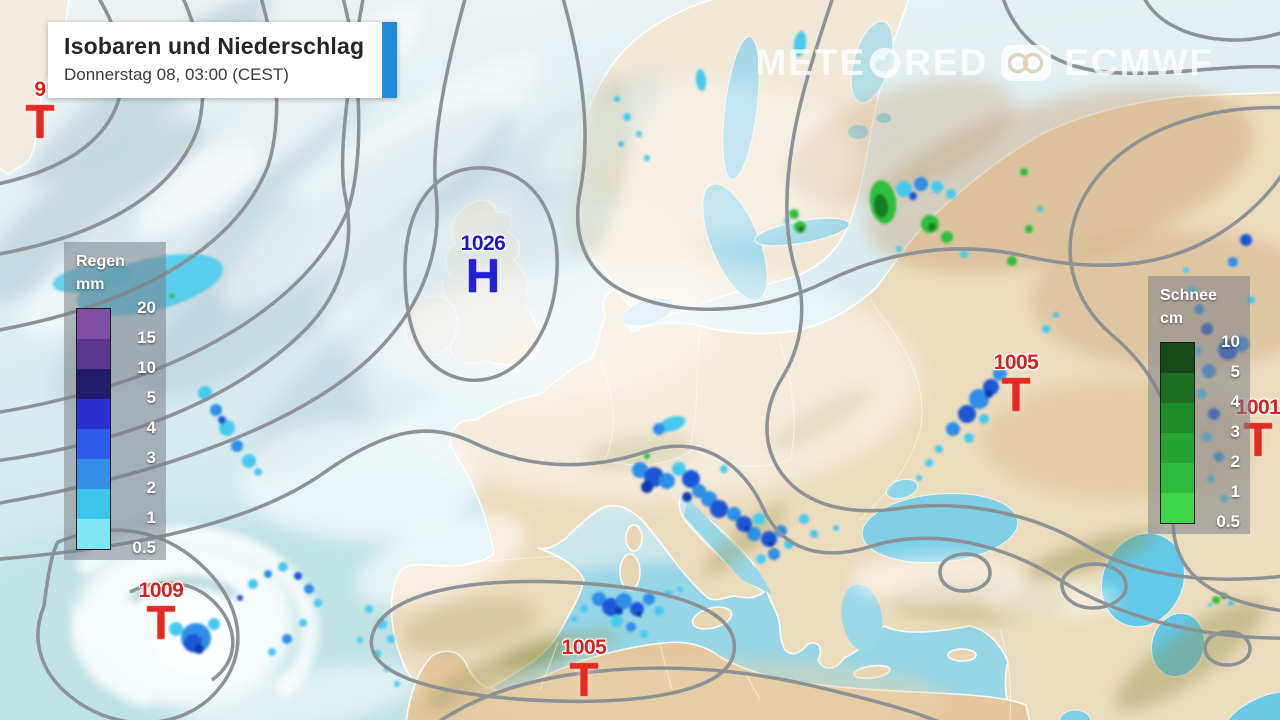 This screenshot has width=1280, height=720. Describe the element at coordinates (885, 63) in the screenshot. I see `meteored-cloud-o-icon` at that location.